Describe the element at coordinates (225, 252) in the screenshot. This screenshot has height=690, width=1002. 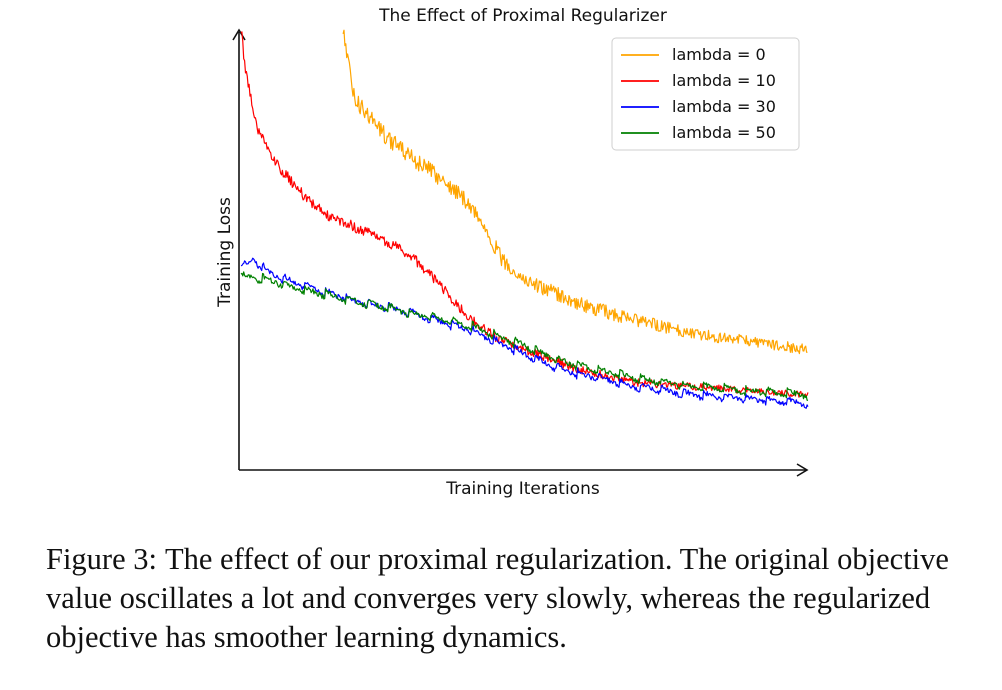
I see `y-axis-label: Training Loss` at that location.